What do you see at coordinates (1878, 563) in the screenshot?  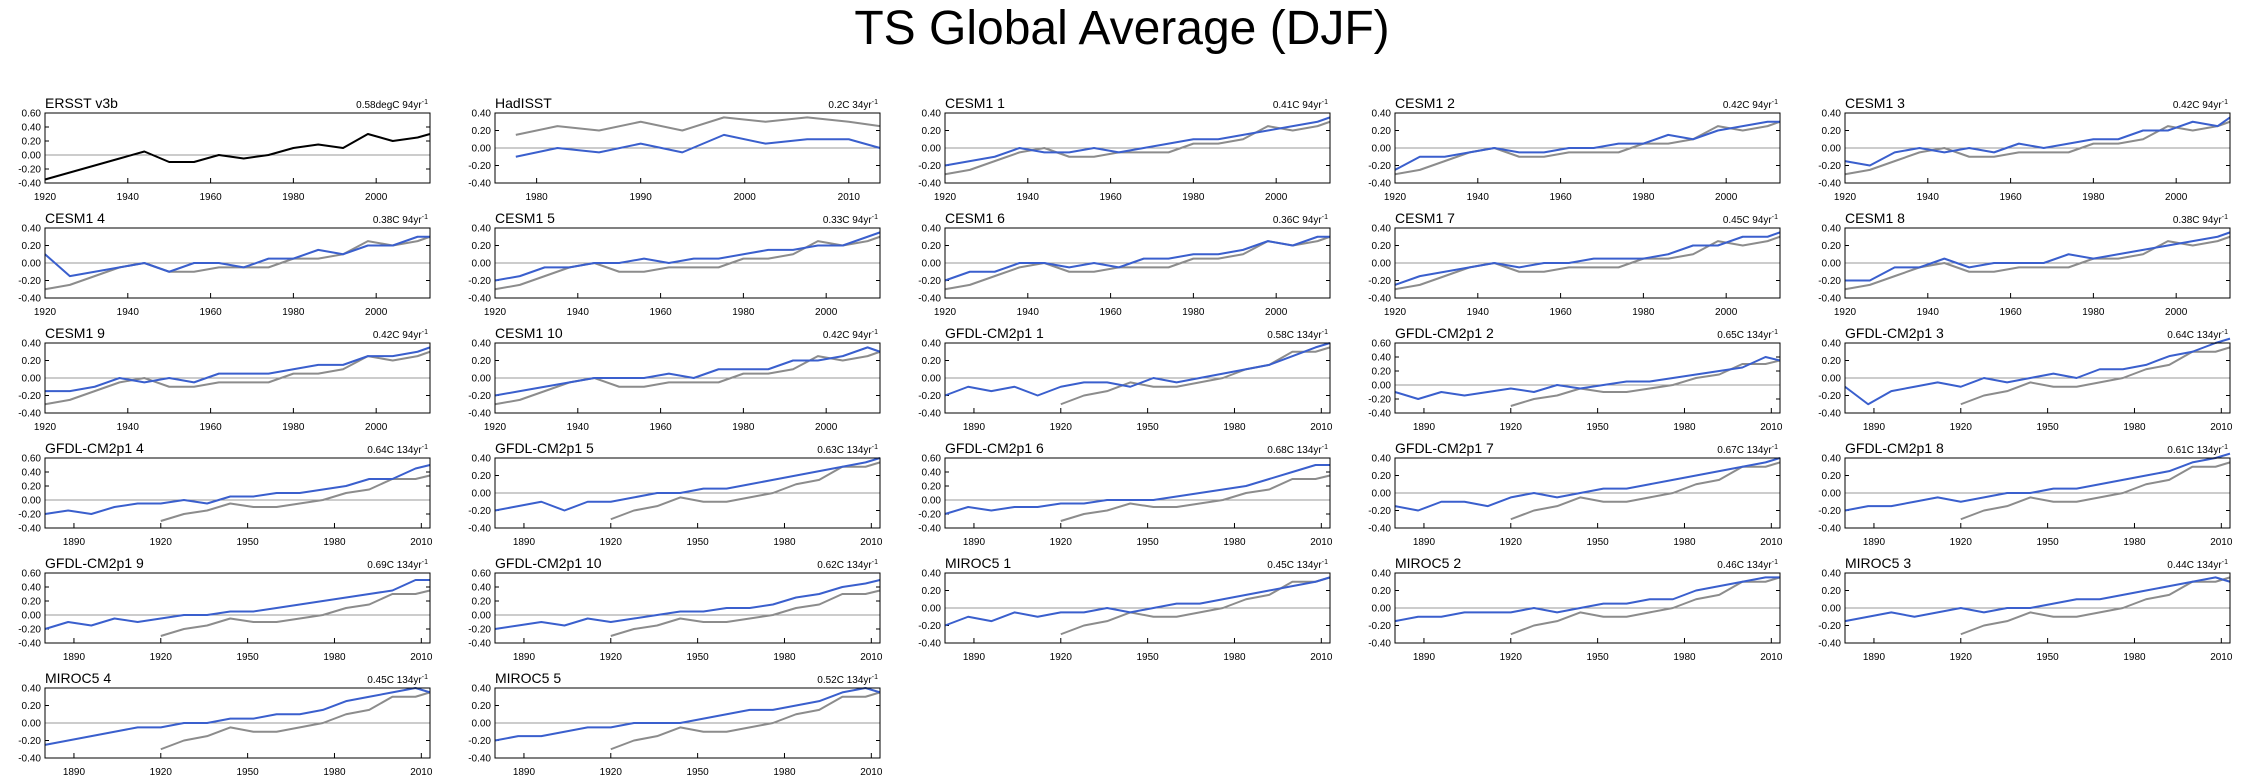 I see `panel-title: MIROC5 3` at bounding box center [1878, 563].